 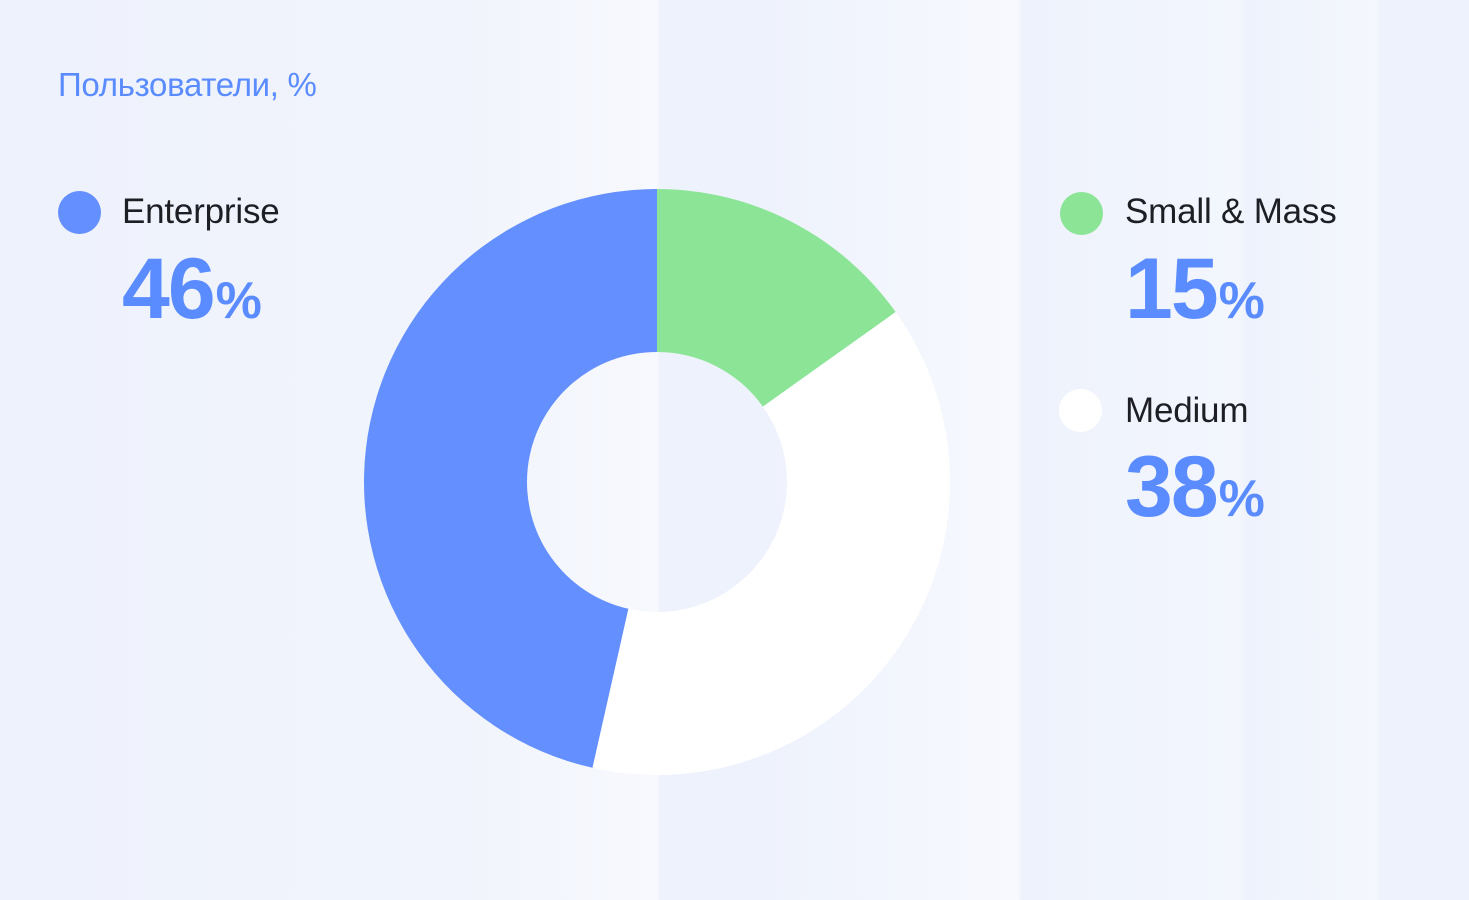 What do you see at coordinates (1081, 213) in the screenshot?
I see `legend-dot-small-mass` at bounding box center [1081, 213].